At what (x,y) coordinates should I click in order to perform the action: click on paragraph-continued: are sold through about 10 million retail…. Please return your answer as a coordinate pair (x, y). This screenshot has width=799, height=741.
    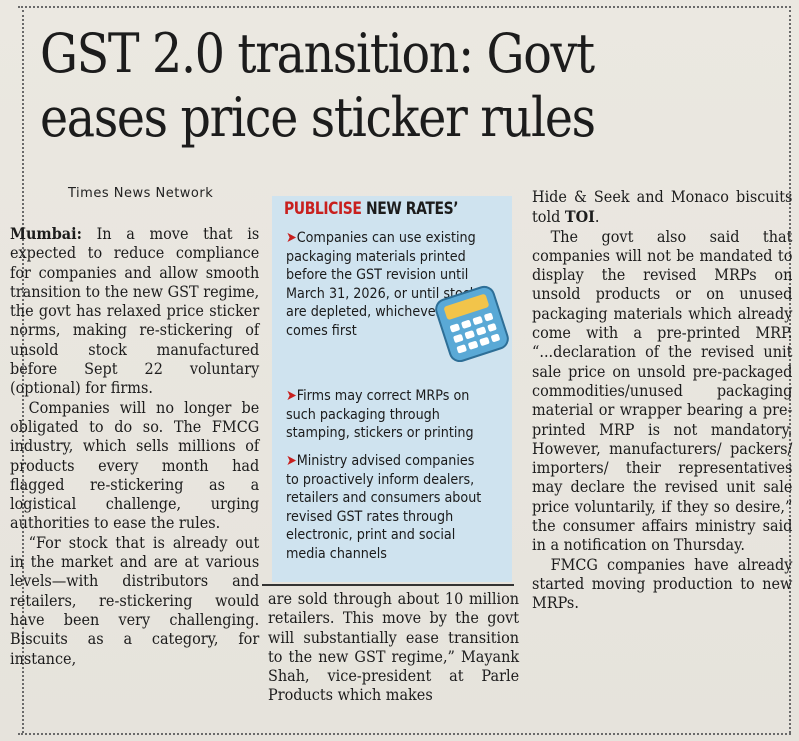
    Looking at the image, I should click on (394, 647).